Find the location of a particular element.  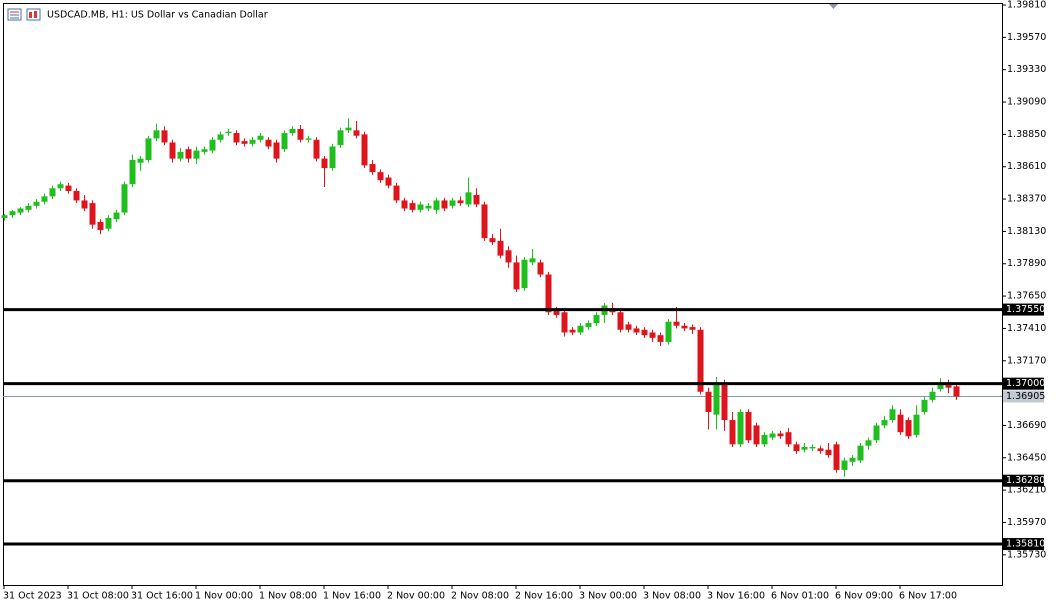

y-tick-label: 1.38610 is located at coordinates (1026, 166).